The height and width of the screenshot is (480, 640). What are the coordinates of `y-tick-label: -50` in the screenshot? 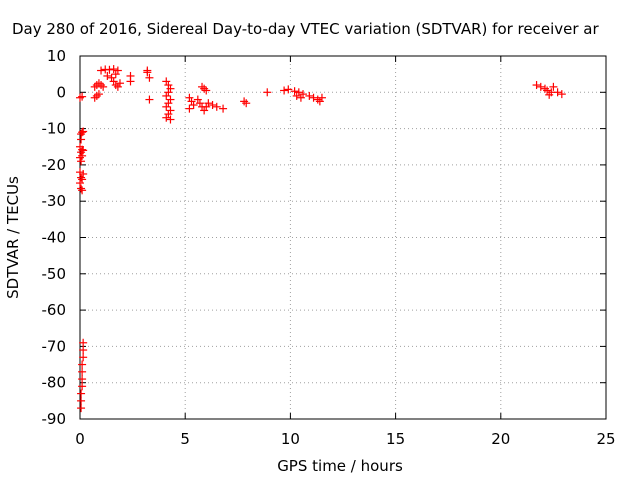 It's located at (54, 274).